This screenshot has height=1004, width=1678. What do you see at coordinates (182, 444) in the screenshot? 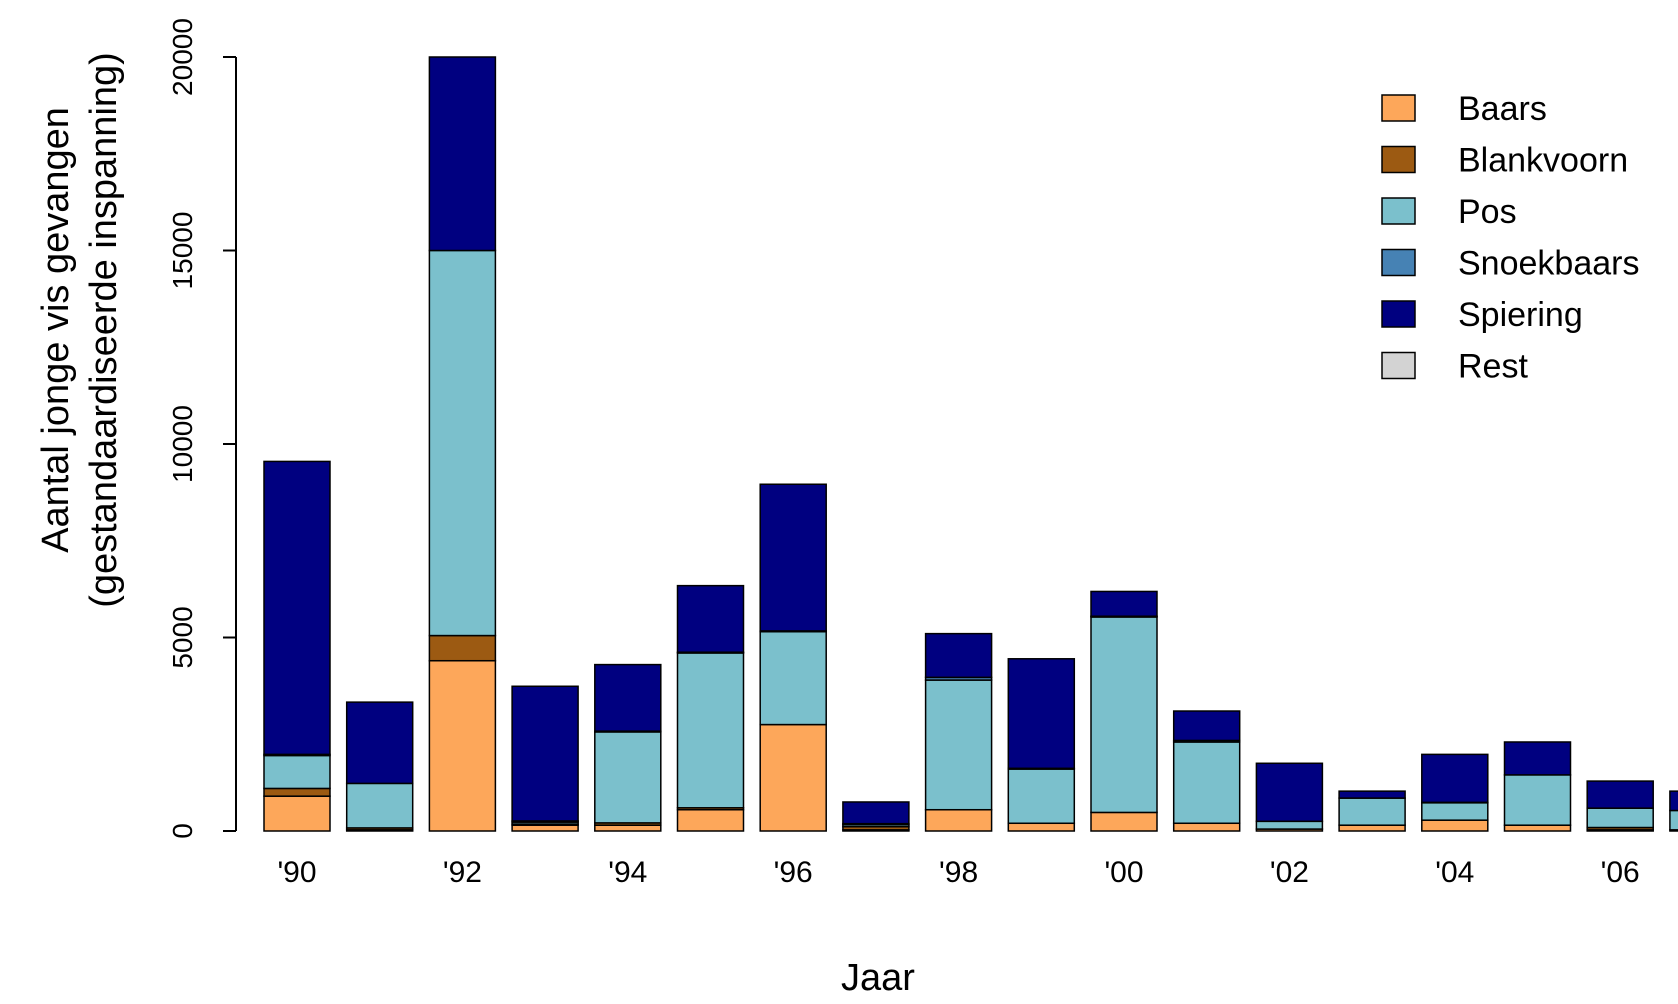
I see `y-tick-label-10000: 10000` at bounding box center [182, 444].